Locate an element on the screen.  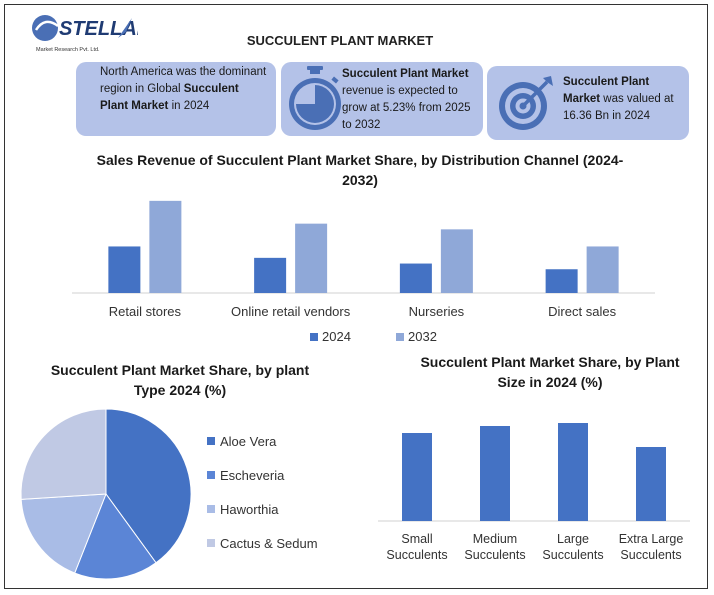
x-tick-label: Direct sales is located at coordinates (582, 311).